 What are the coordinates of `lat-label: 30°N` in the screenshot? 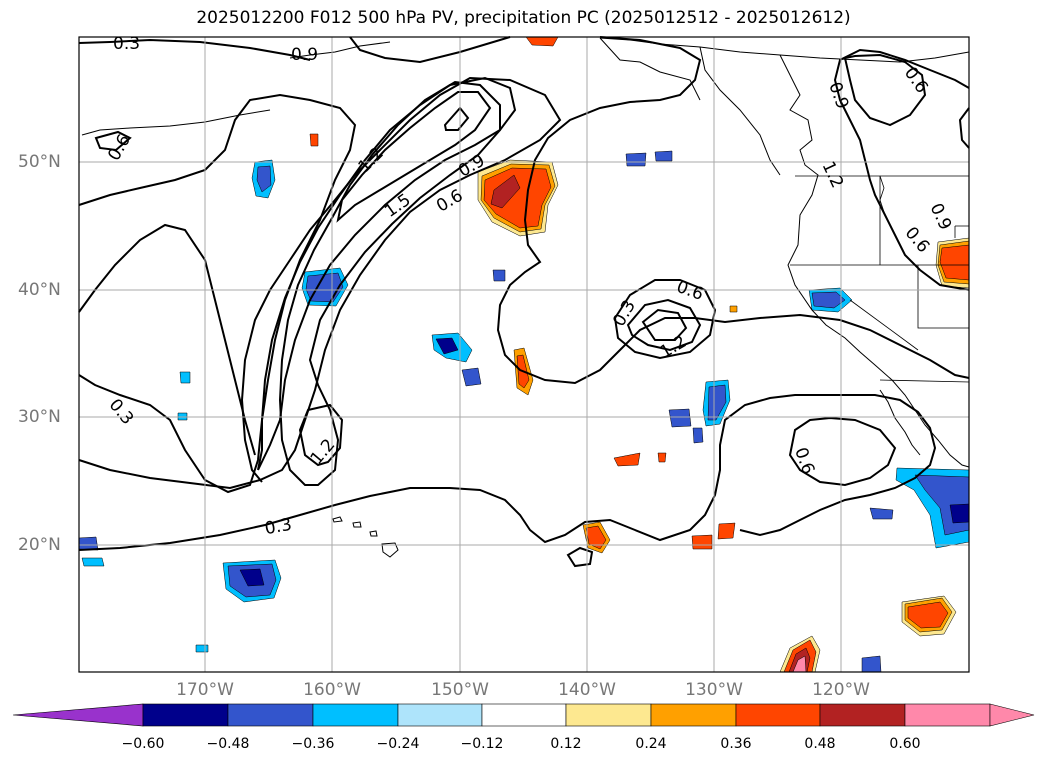 It's located at (39, 417).